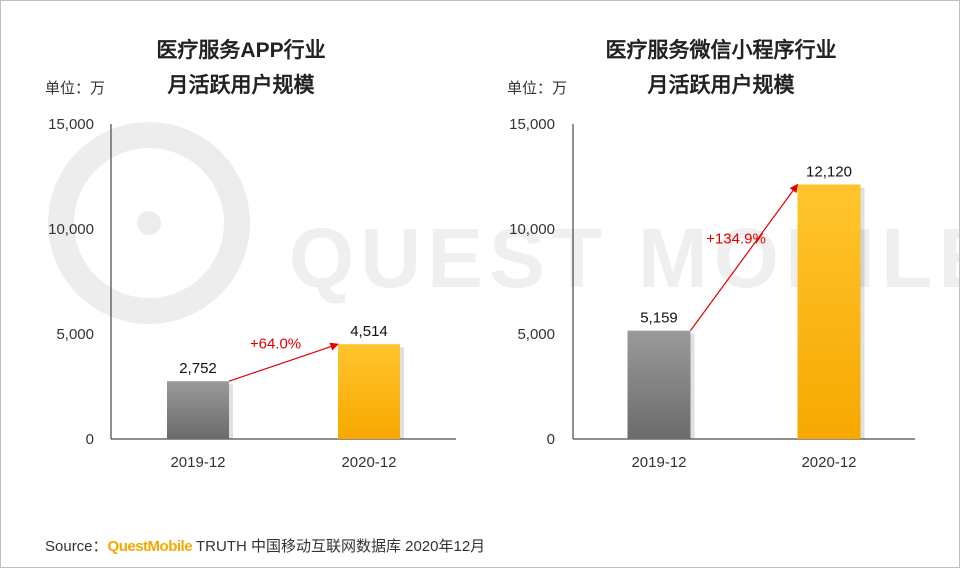  What do you see at coordinates (829, 171) in the screenshot?
I see `bar-value-label: 12,120` at bounding box center [829, 171].